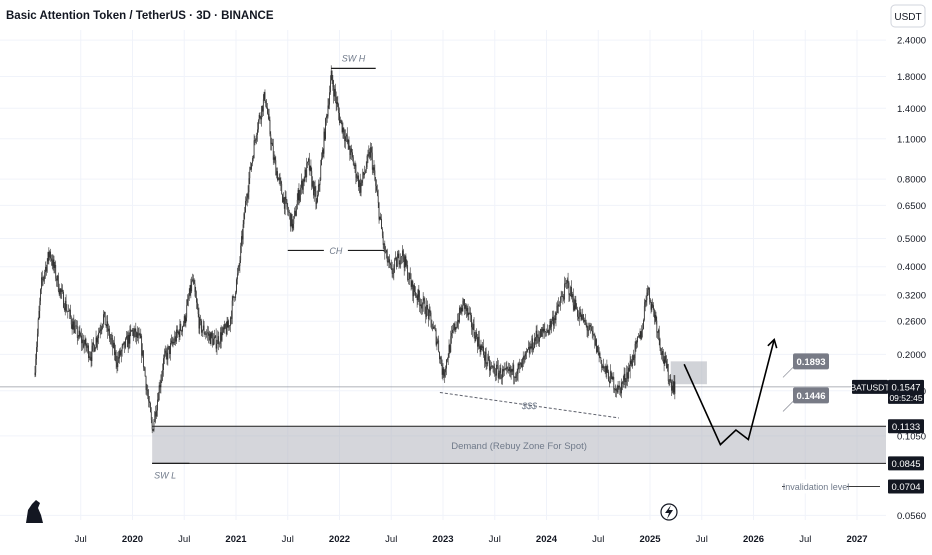 The height and width of the screenshot is (555, 932). I want to click on y-tick-label: 2.4000, so click(911, 41).